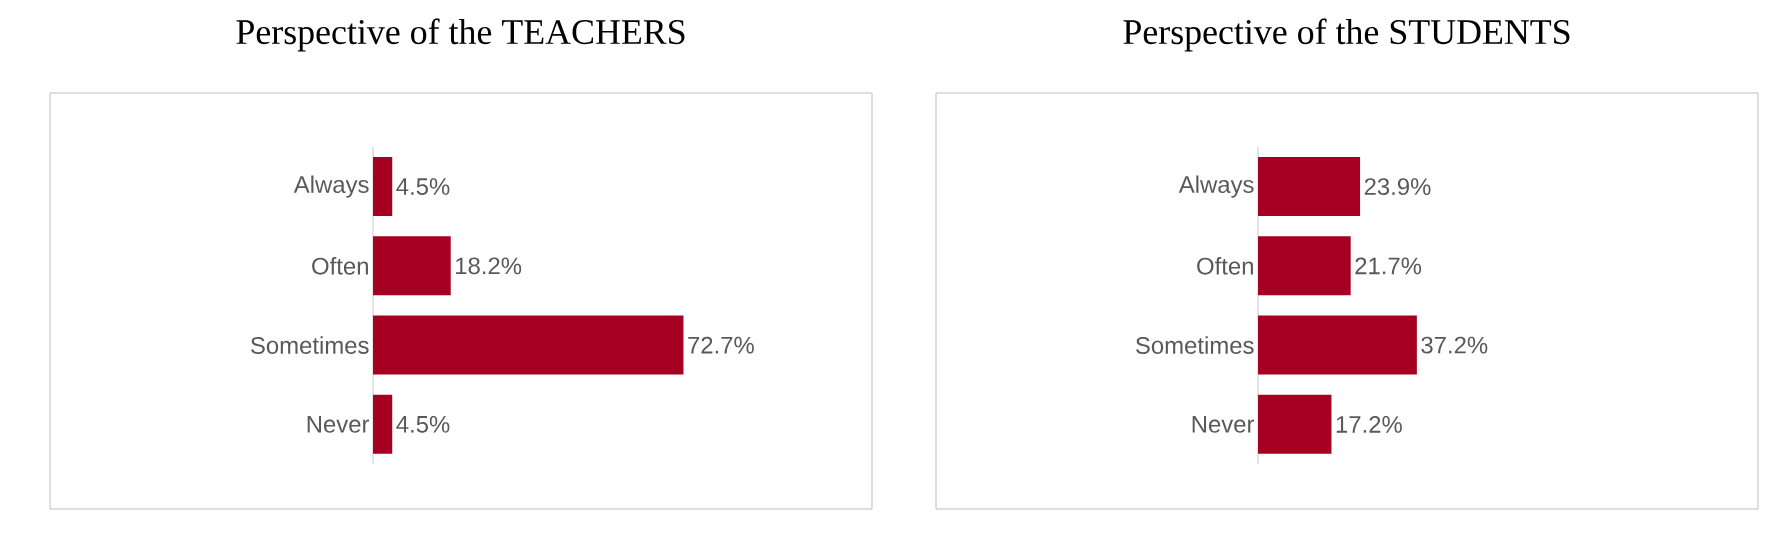 Image resolution: width=1776 pixels, height=540 pixels. What do you see at coordinates (1369, 424) in the screenshot?
I see `data-label: 17.2%` at bounding box center [1369, 424].